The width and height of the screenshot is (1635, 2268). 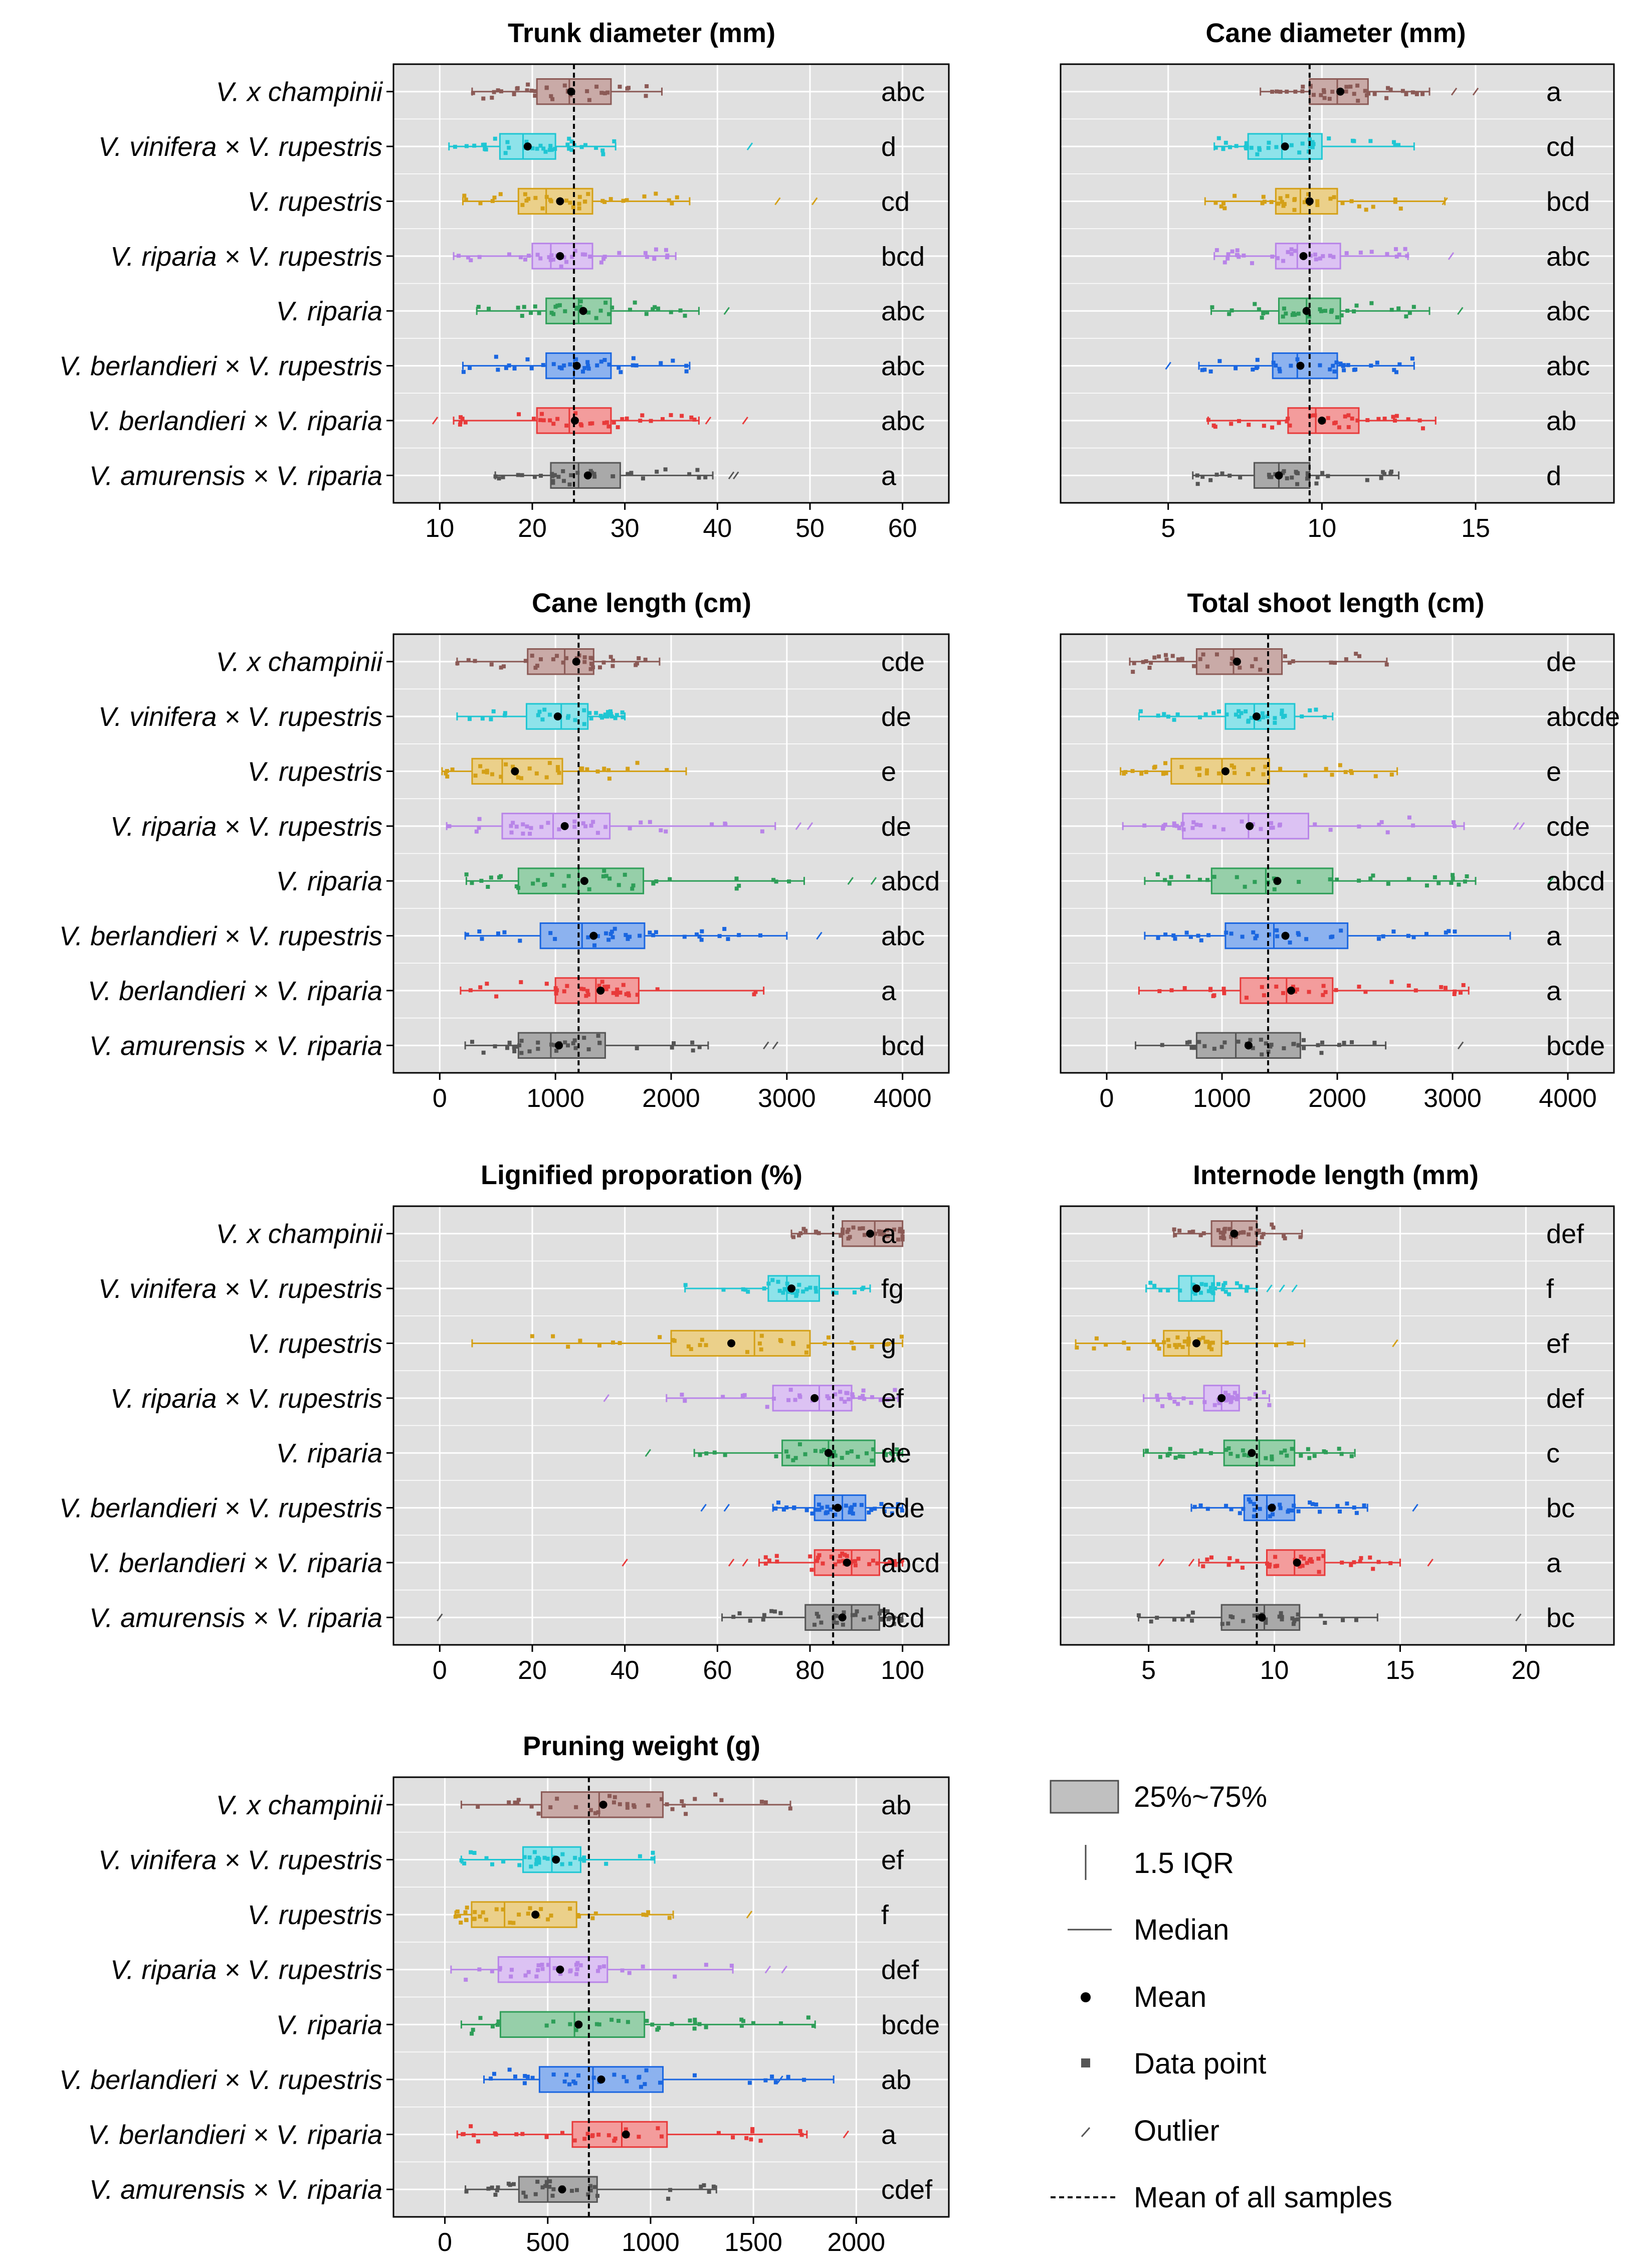 What do you see at coordinates (1350, 991) in the screenshot?
I see `box-row: a` at bounding box center [1350, 991].